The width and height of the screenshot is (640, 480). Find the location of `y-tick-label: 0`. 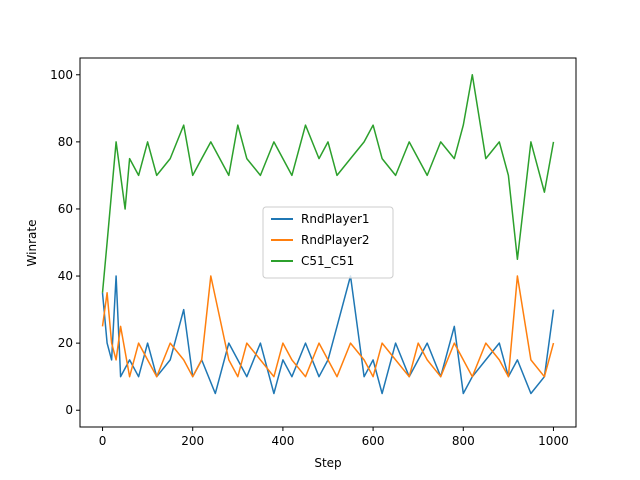

y-tick-label: 0 is located at coordinates (69, 410).